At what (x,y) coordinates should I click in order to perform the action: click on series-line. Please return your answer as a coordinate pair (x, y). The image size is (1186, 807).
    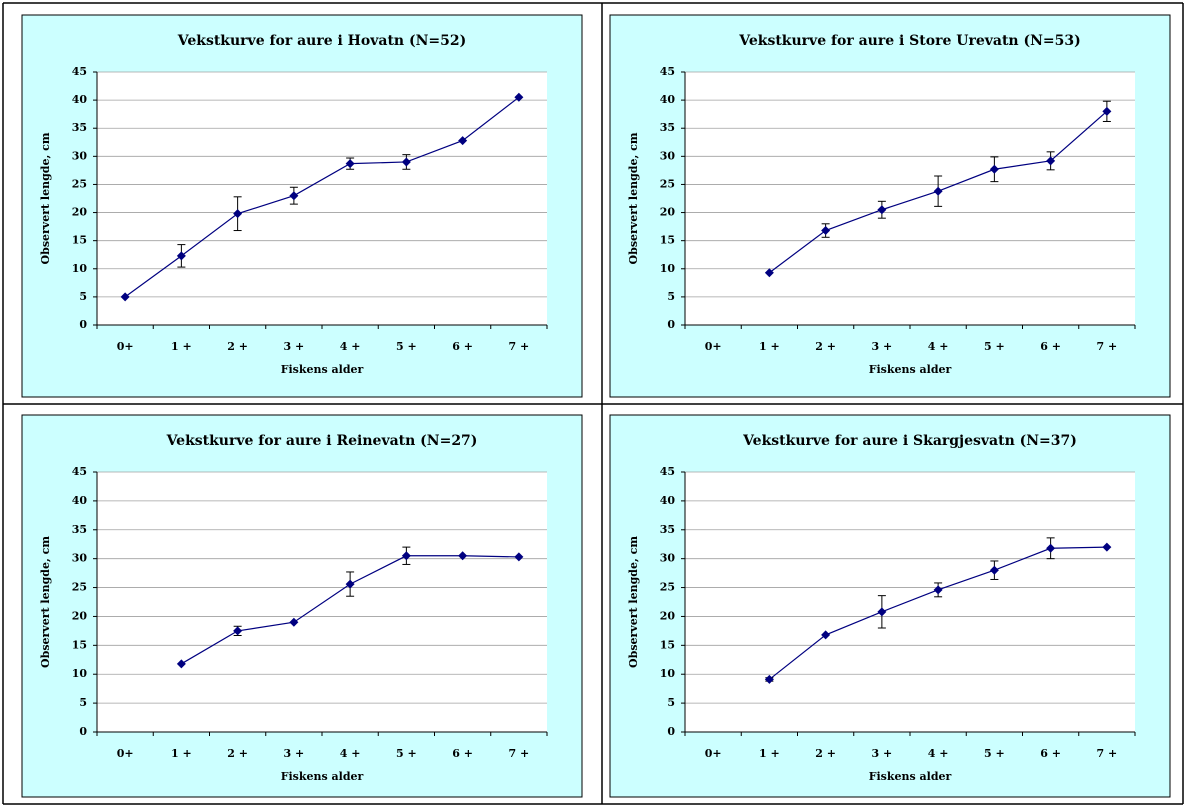
    Looking at the image, I should click on (322, 197).